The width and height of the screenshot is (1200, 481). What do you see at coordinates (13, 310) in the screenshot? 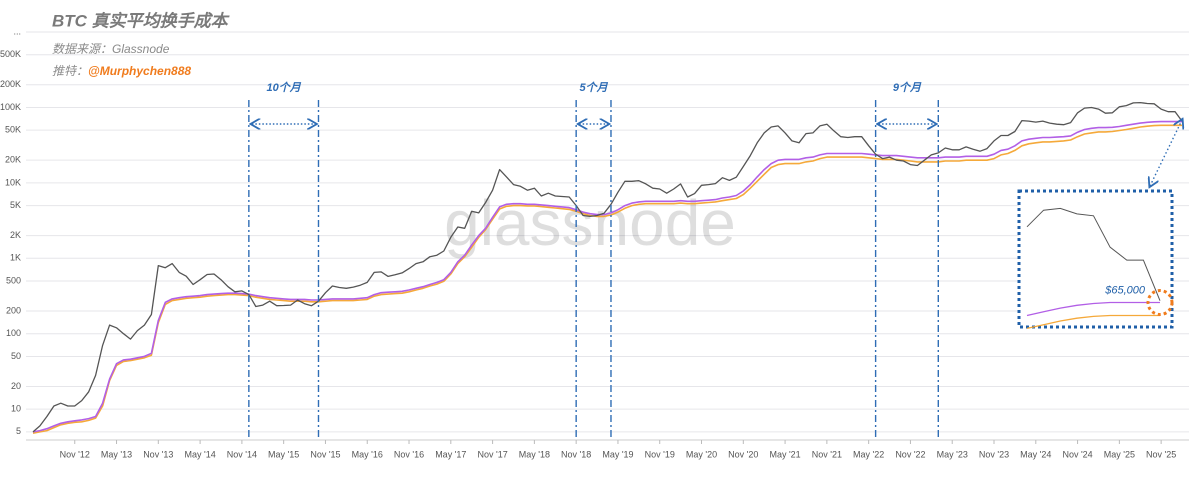
I see `y-tick-label: 200` at bounding box center [13, 310].